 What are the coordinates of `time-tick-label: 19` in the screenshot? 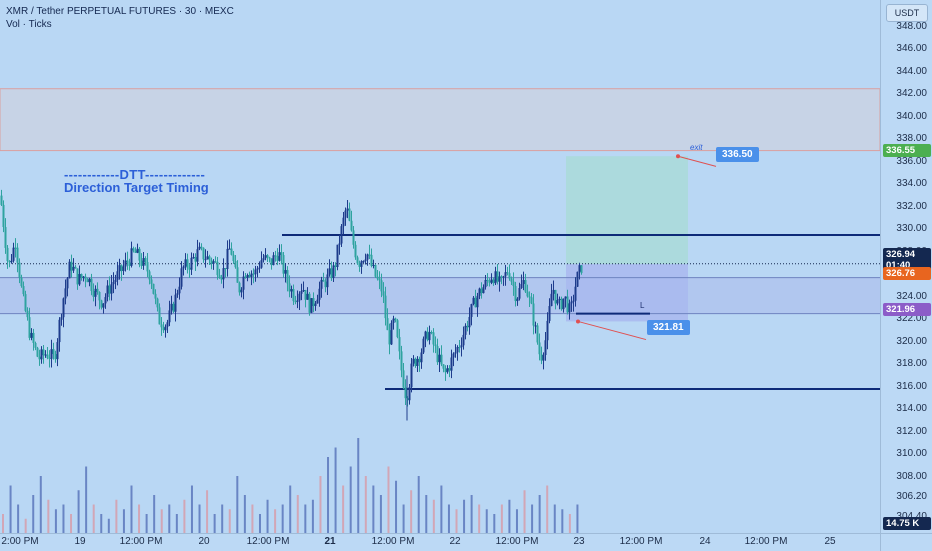 It's located at (80, 541).